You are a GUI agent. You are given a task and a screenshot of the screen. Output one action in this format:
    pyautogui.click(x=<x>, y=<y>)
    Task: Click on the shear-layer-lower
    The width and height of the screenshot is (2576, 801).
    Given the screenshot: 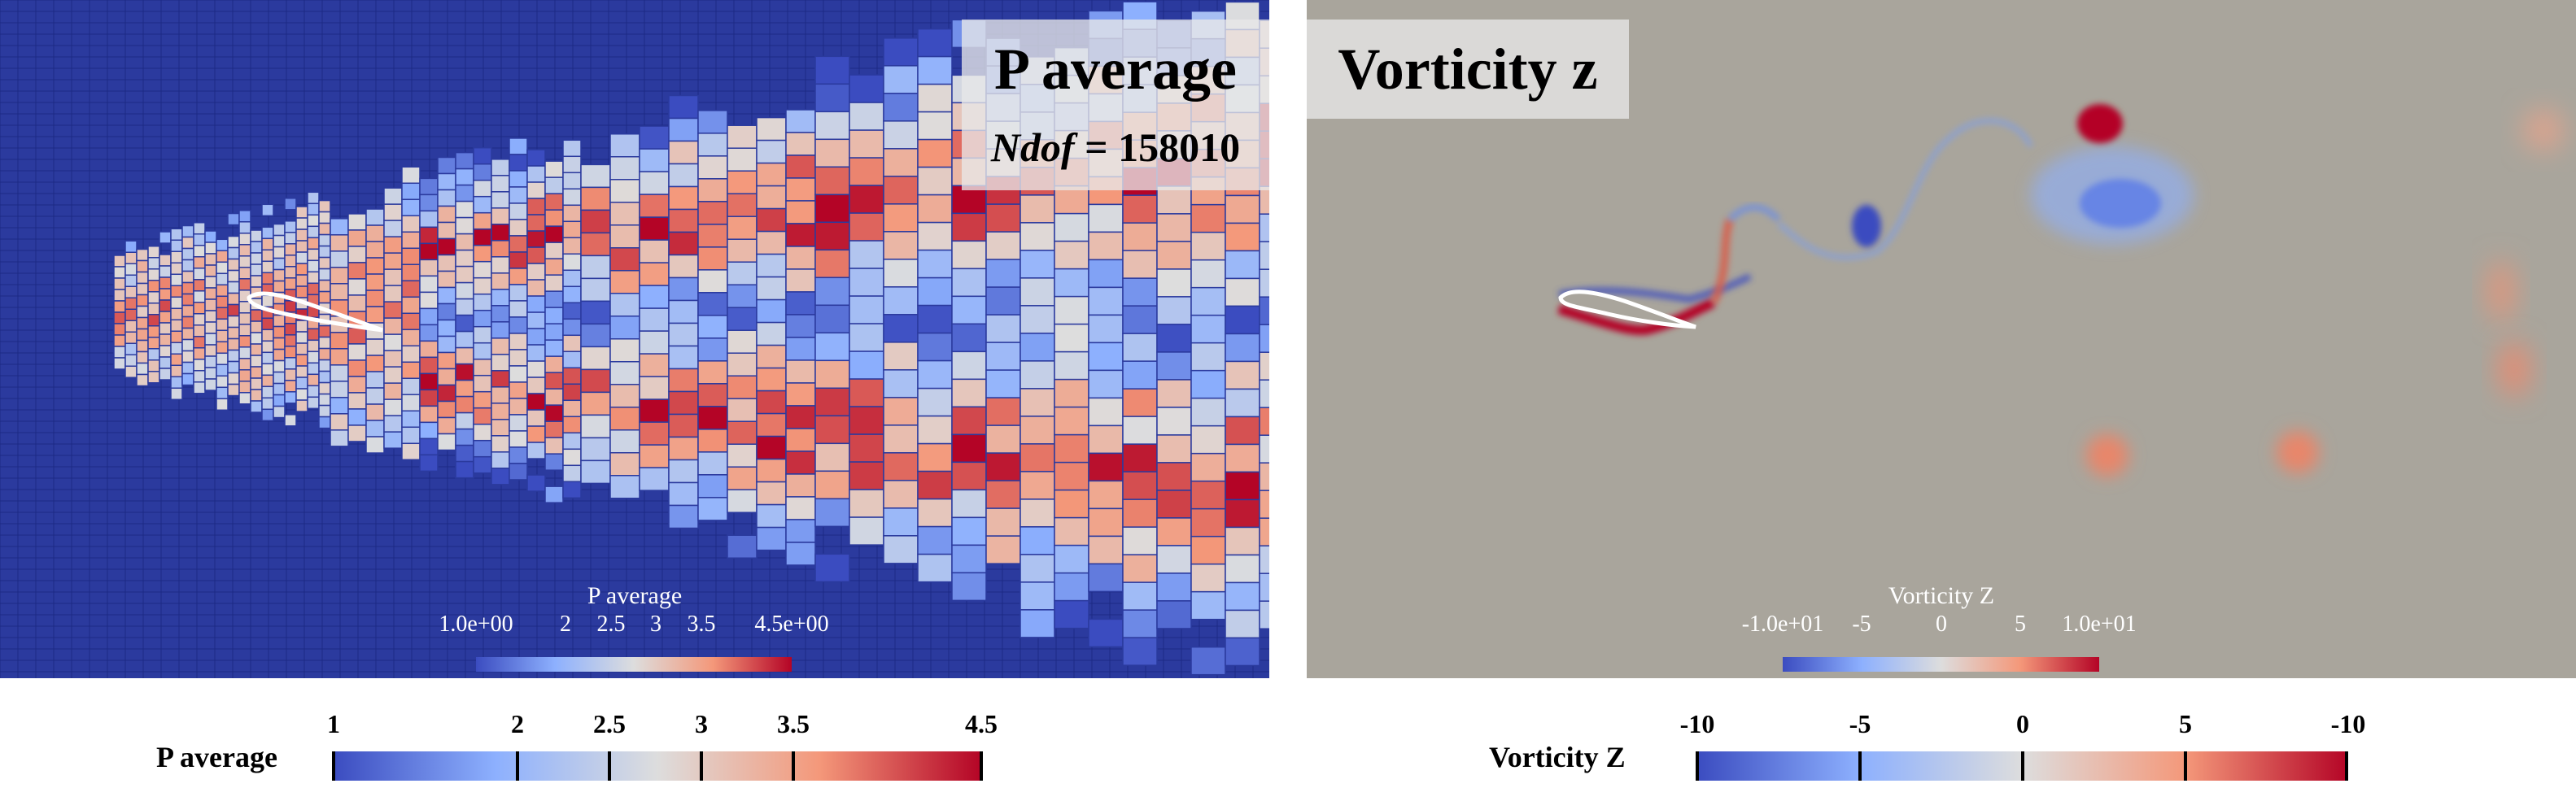 What is the action you would take?
    pyautogui.click(x=1636, y=316)
    